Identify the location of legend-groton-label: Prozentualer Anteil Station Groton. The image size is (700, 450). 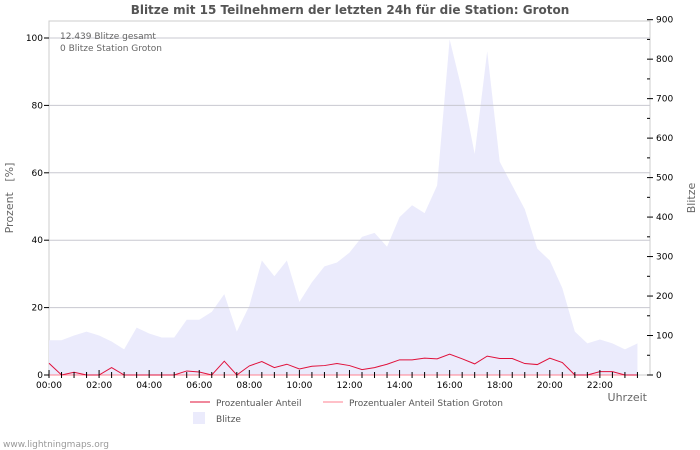
(426, 404).